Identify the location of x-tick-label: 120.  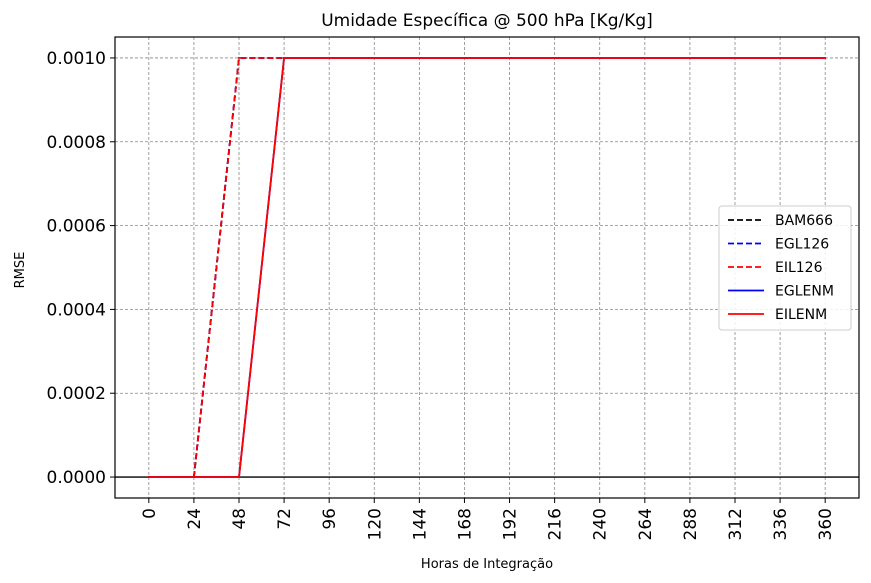
(375, 524).